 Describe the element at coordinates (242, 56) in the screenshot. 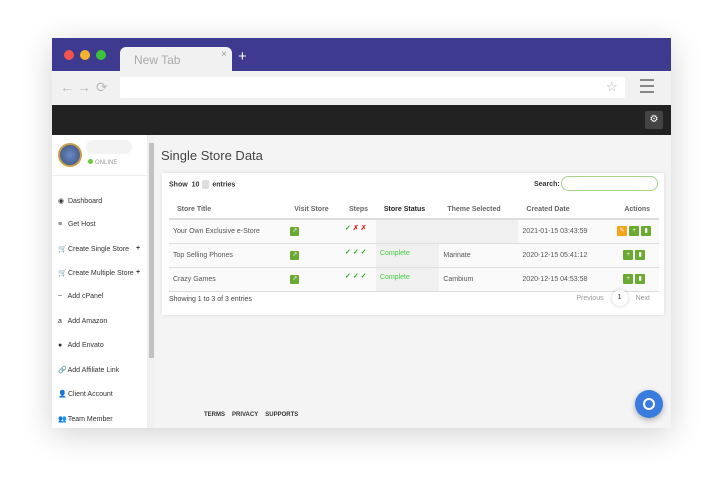

I see `new-tab-button: +` at that location.